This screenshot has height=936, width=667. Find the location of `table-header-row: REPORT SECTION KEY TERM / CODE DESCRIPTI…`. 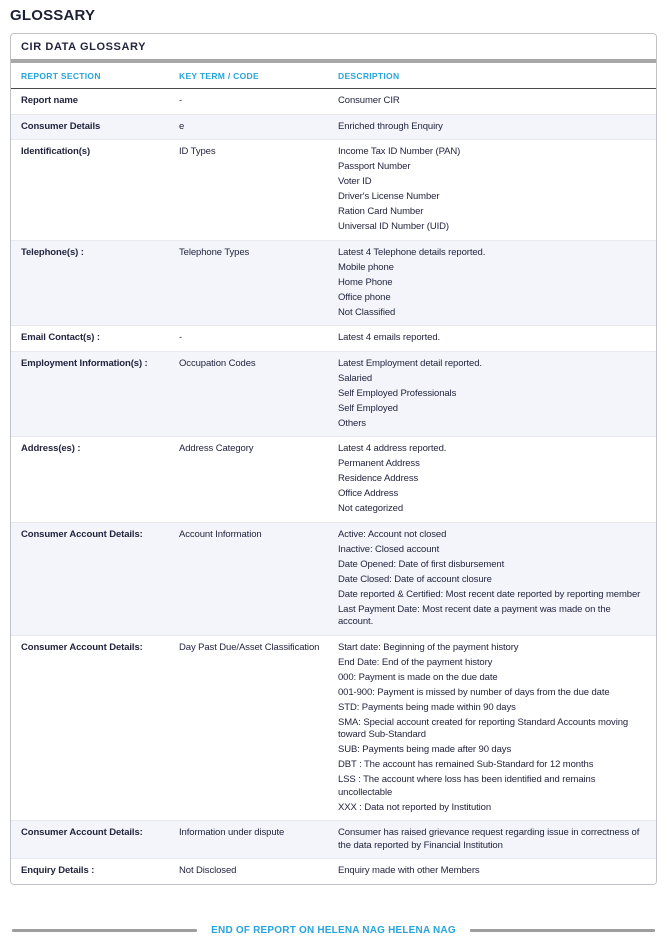

table-header-row: REPORT SECTION KEY TERM / CODE DESCRIPTI… is located at coordinates (333, 76).